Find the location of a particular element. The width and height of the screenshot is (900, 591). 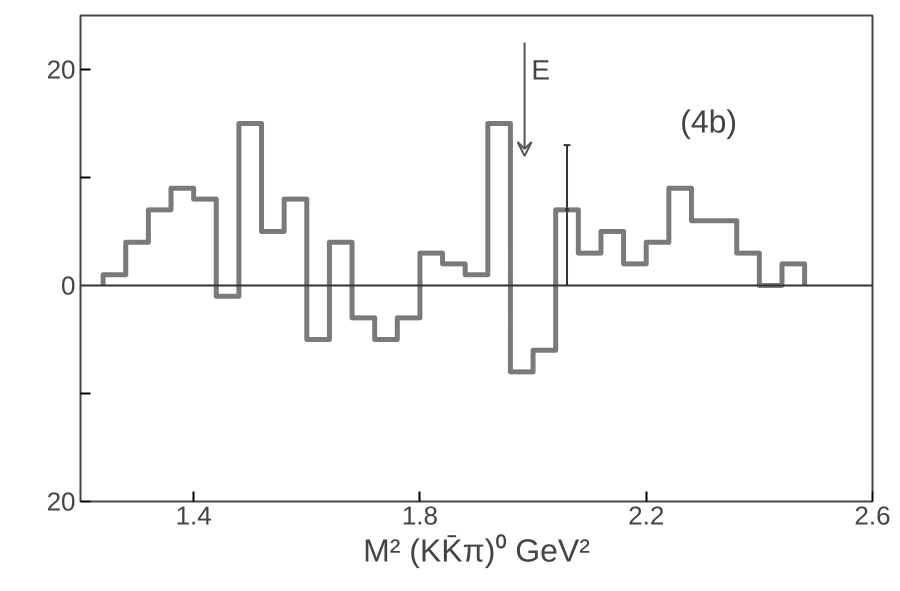

annotation: E is located at coordinates (540, 70).